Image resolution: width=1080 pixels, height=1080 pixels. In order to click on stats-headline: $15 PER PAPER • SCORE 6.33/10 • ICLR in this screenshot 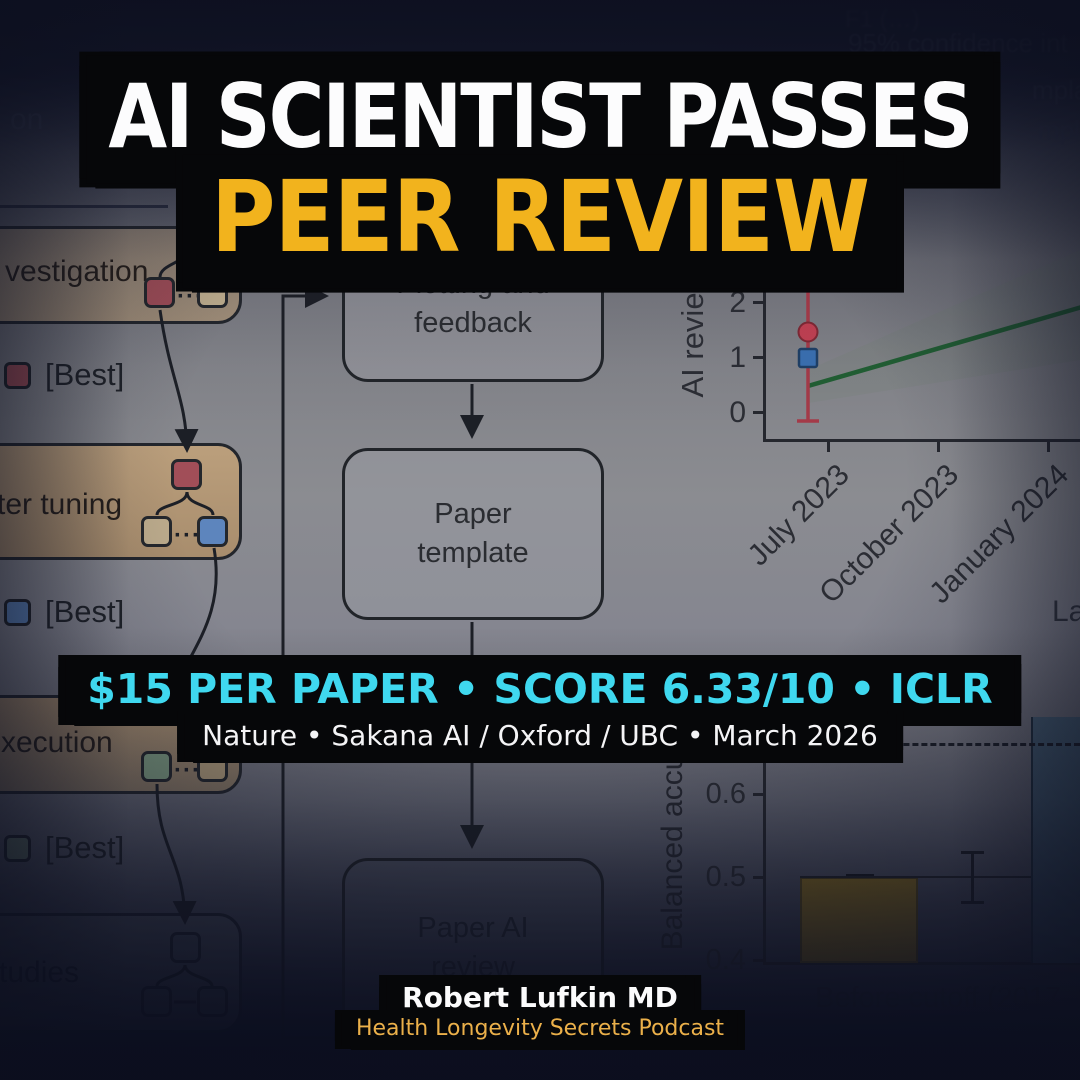, I will do `click(540, 690)`.